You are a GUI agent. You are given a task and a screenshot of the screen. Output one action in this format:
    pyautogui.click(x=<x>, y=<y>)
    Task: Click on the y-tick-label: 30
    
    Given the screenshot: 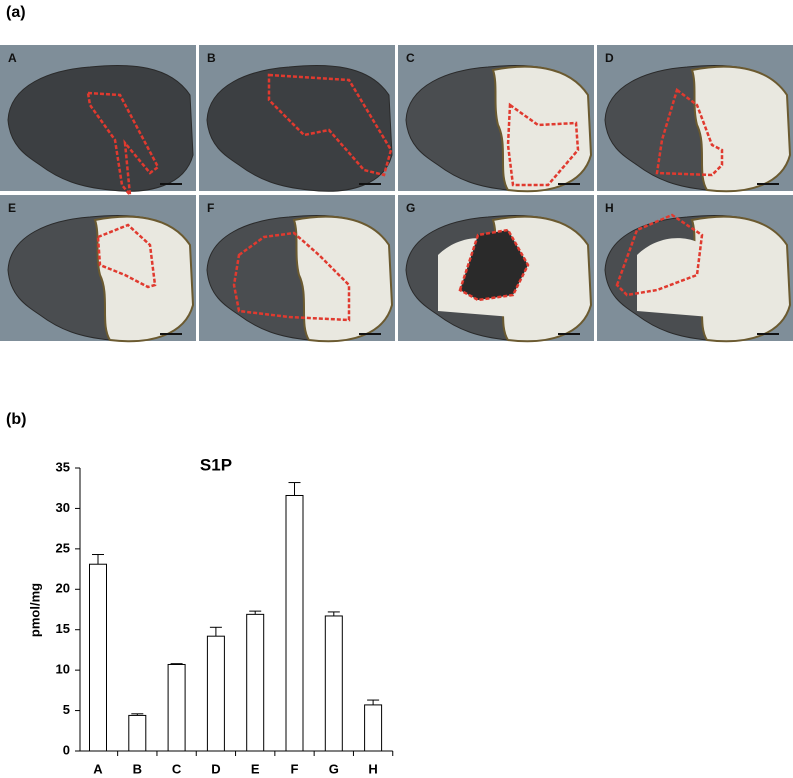 What is the action you would take?
    pyautogui.click(x=63, y=507)
    